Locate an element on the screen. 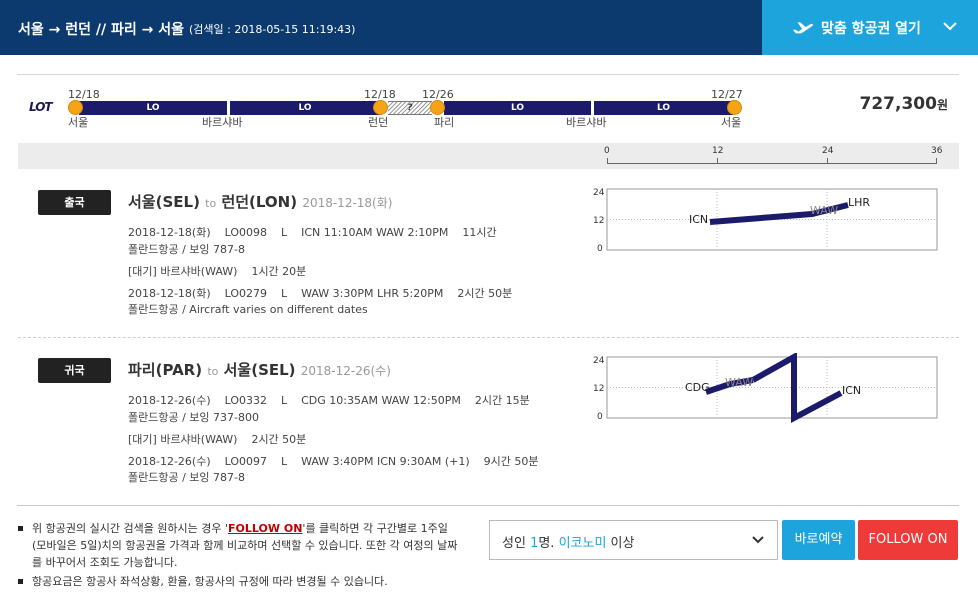 This screenshot has width=978, height=607. pax-mid: 명. is located at coordinates (548, 543).